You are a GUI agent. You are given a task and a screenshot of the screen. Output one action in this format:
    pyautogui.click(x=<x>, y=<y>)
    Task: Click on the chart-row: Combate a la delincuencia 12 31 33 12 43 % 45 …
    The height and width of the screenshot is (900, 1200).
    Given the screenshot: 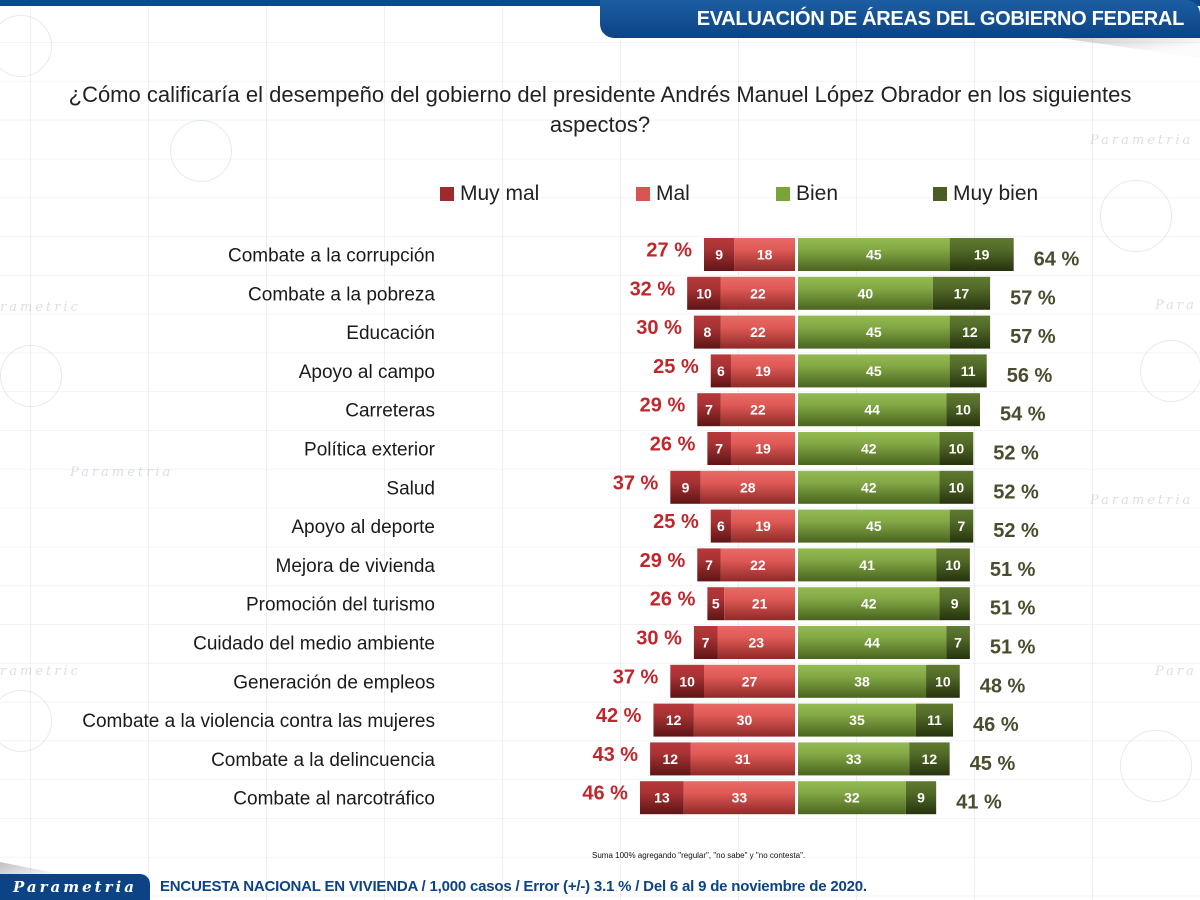 What is the action you would take?
    pyautogui.click(x=613, y=759)
    